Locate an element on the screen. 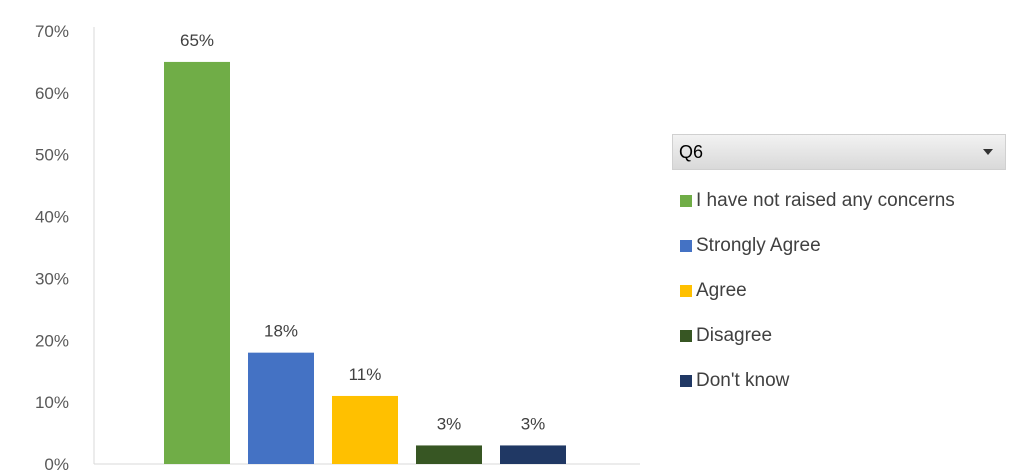 The image size is (1012, 472). legend-item: I have not raised any concerns is located at coordinates (839, 200).